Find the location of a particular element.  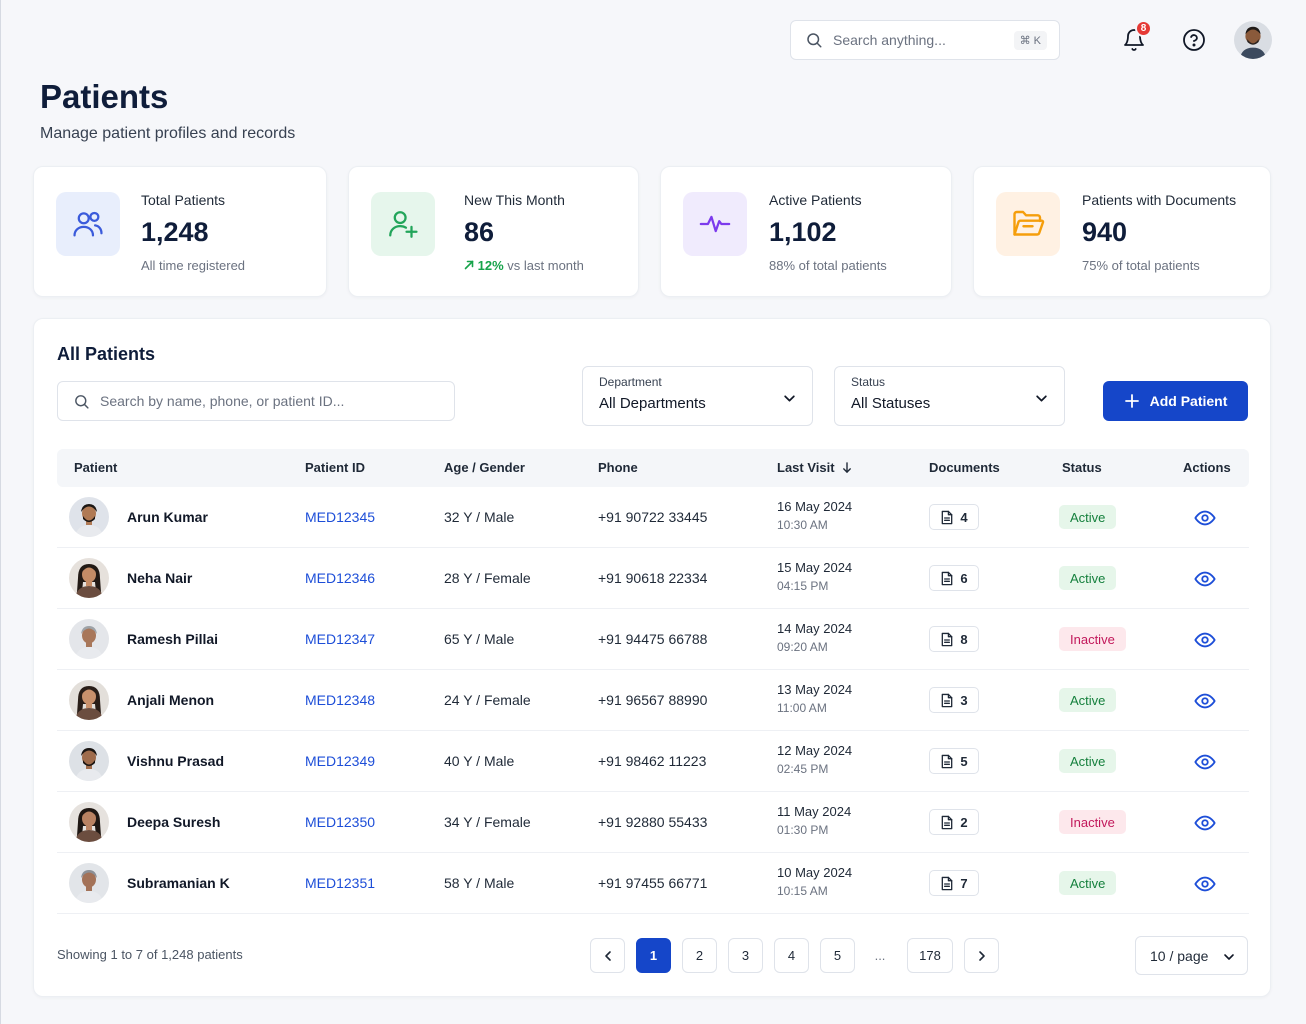

patient-id-link: MED12350 is located at coordinates (340, 822).